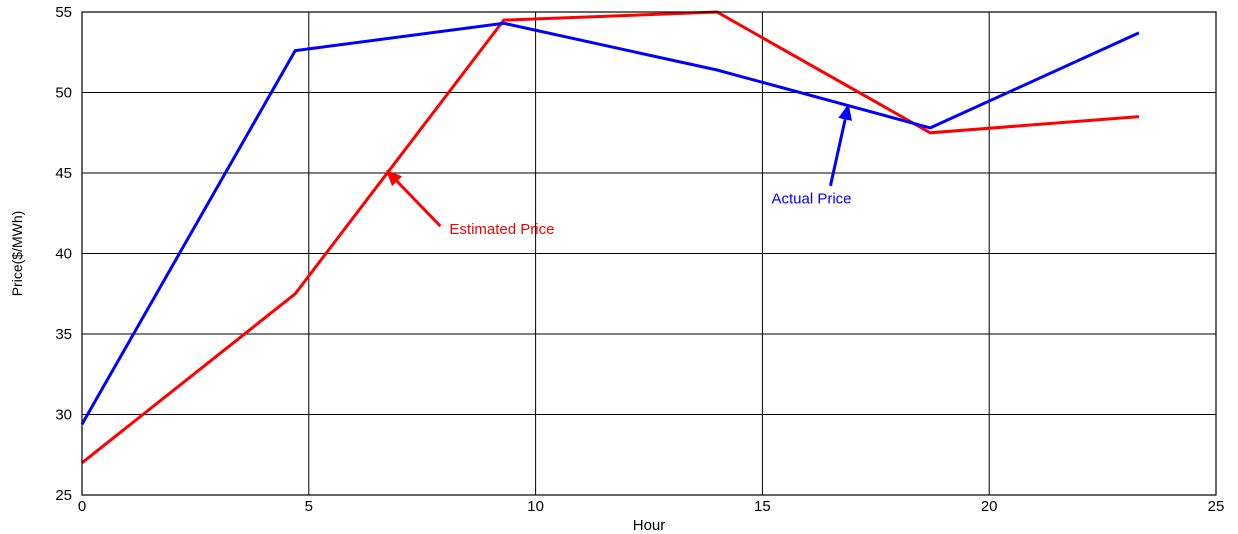 The height and width of the screenshot is (534, 1238). Describe the element at coordinates (501, 229) in the screenshot. I see `annotation-label-estimated-price: Estimated Price` at that location.